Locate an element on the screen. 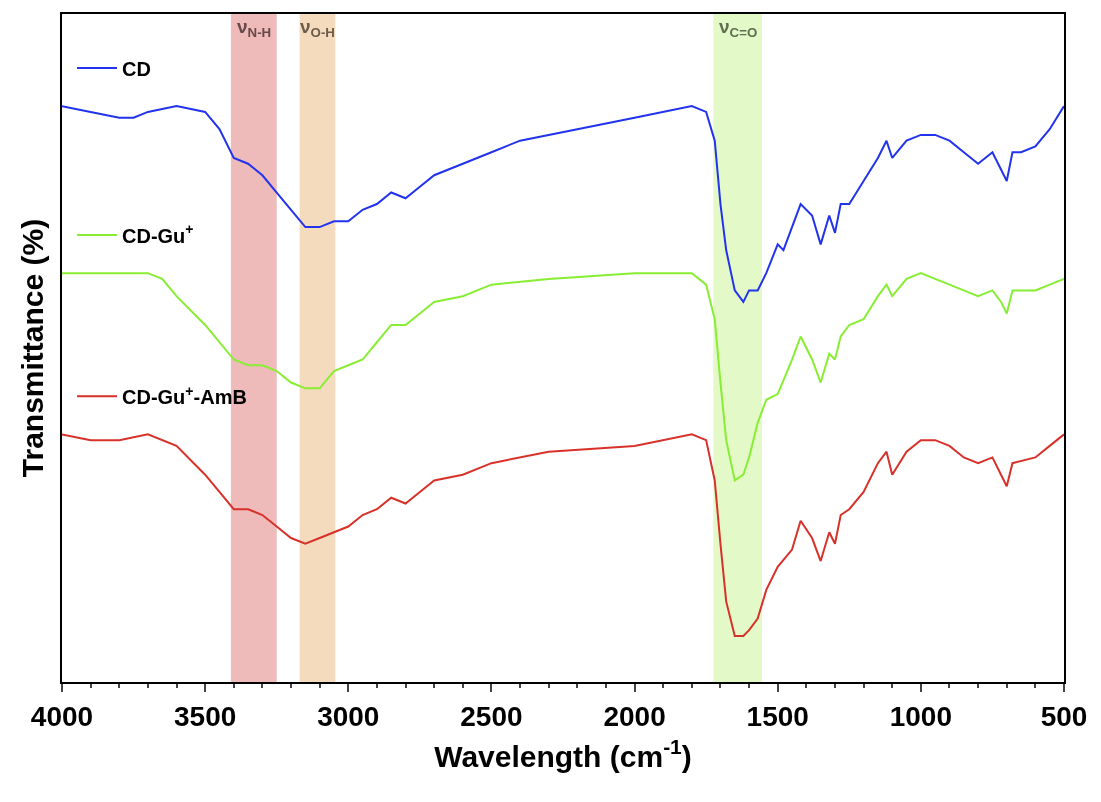 This screenshot has width=1101, height=802. x-tick-label: 1500 is located at coordinates (777, 716).